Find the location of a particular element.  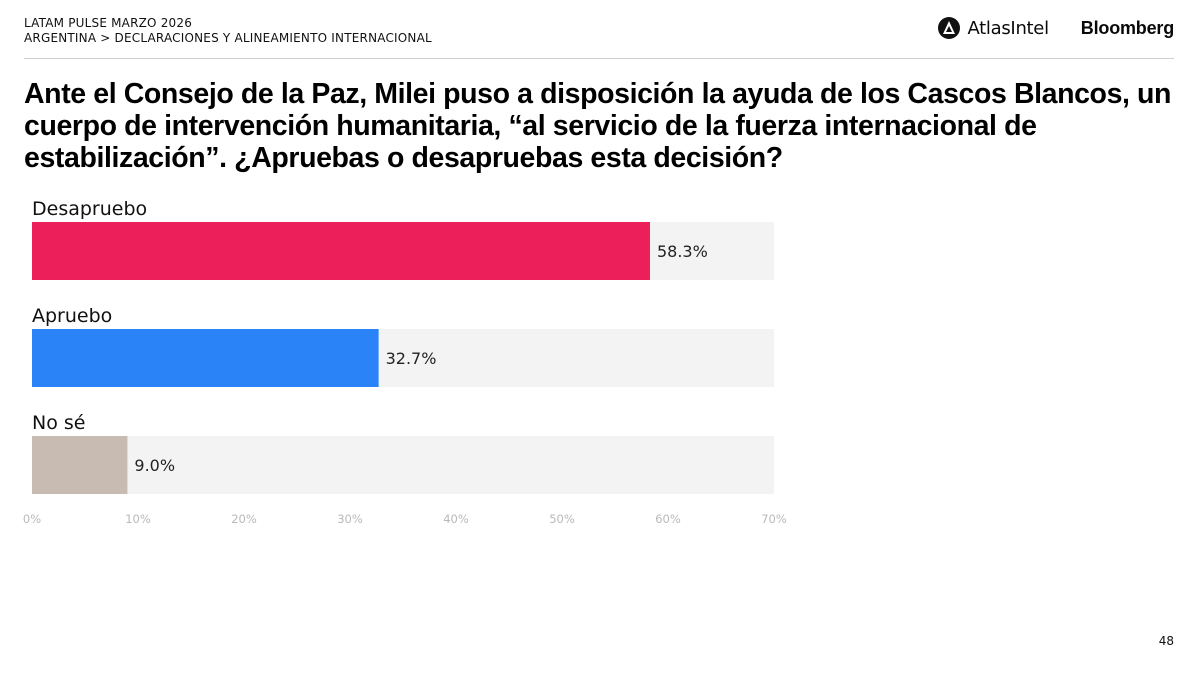

header-divider is located at coordinates (599, 58).